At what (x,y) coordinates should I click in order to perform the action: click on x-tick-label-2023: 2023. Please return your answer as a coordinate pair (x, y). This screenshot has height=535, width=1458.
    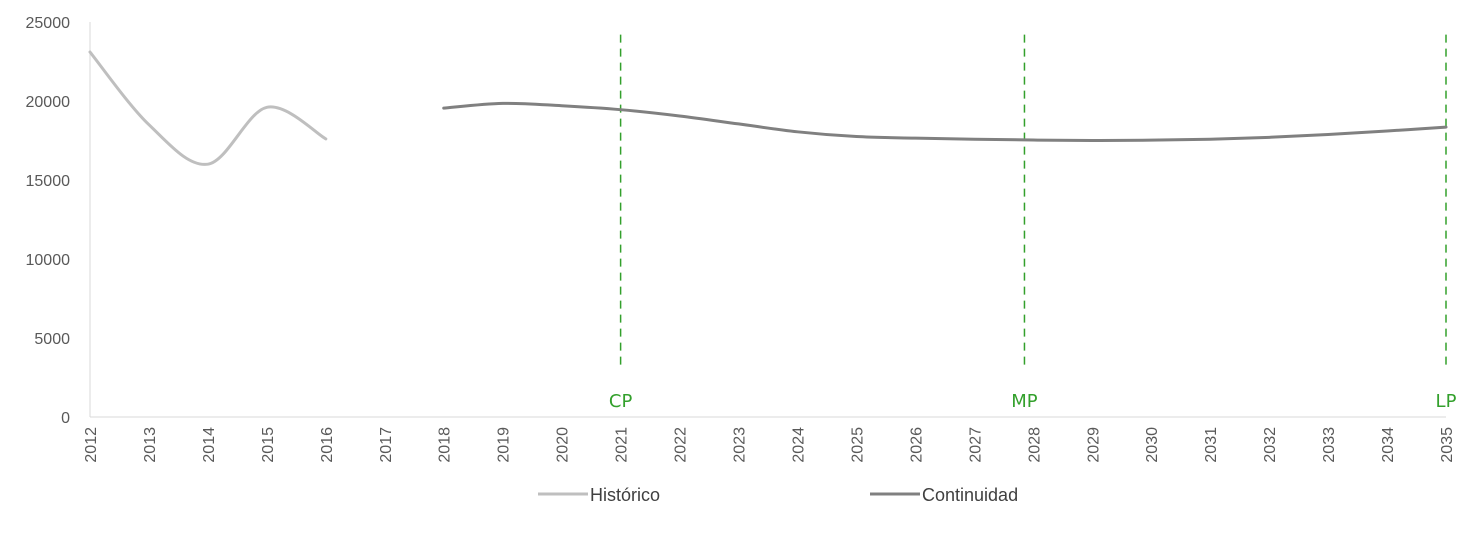
    Looking at the image, I should click on (740, 445).